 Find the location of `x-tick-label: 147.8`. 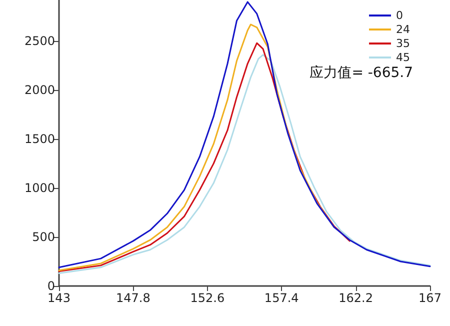

x-tick-label: 147.8 is located at coordinates (133, 298).